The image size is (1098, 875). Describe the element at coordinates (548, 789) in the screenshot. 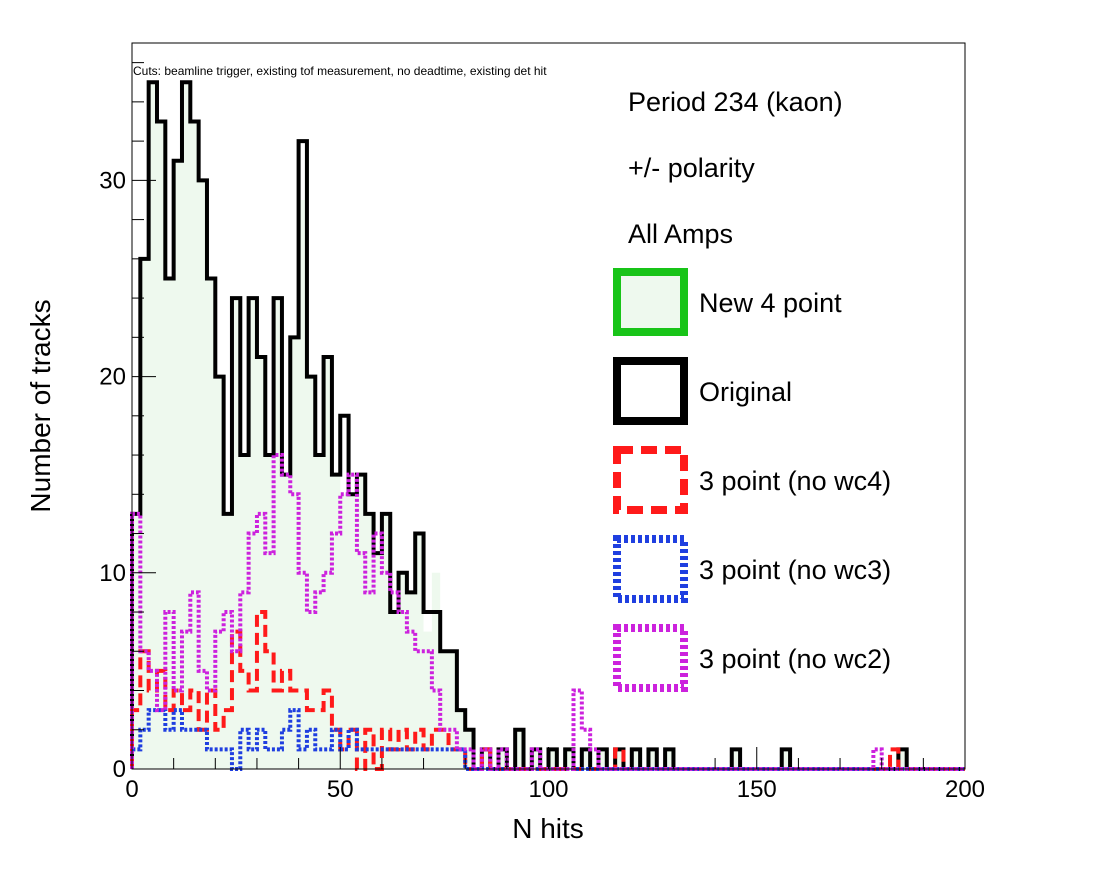

I see `x-tick-label: 100` at that location.